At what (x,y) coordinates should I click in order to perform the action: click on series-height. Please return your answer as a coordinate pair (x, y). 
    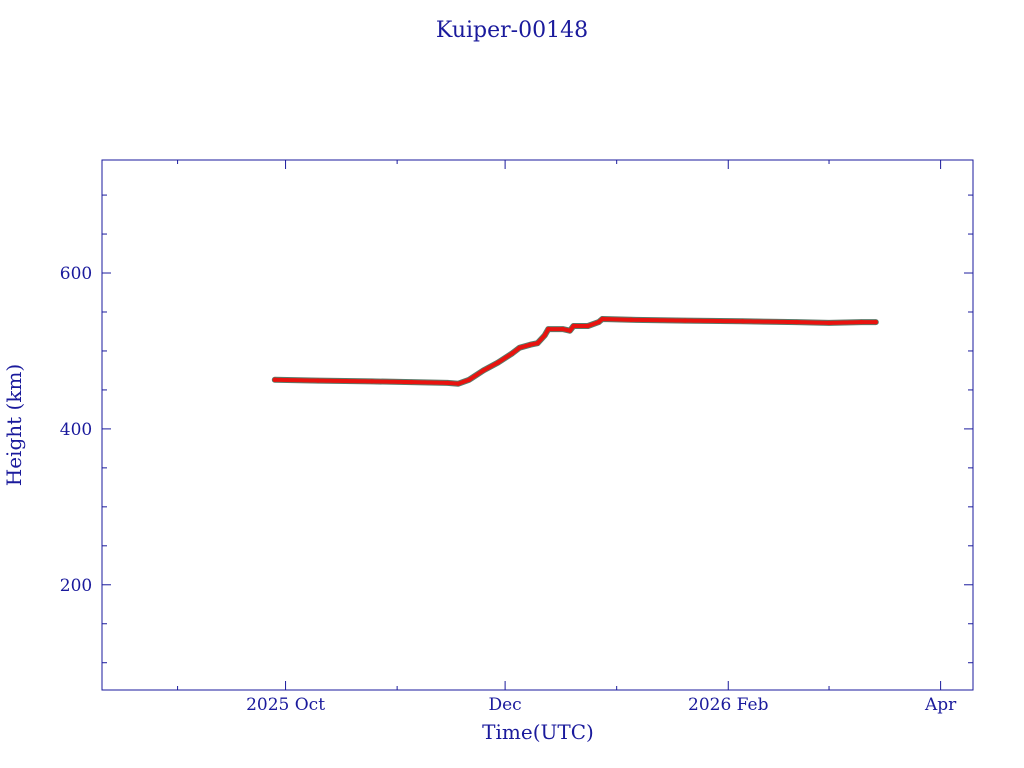
    Looking at the image, I should click on (575, 351).